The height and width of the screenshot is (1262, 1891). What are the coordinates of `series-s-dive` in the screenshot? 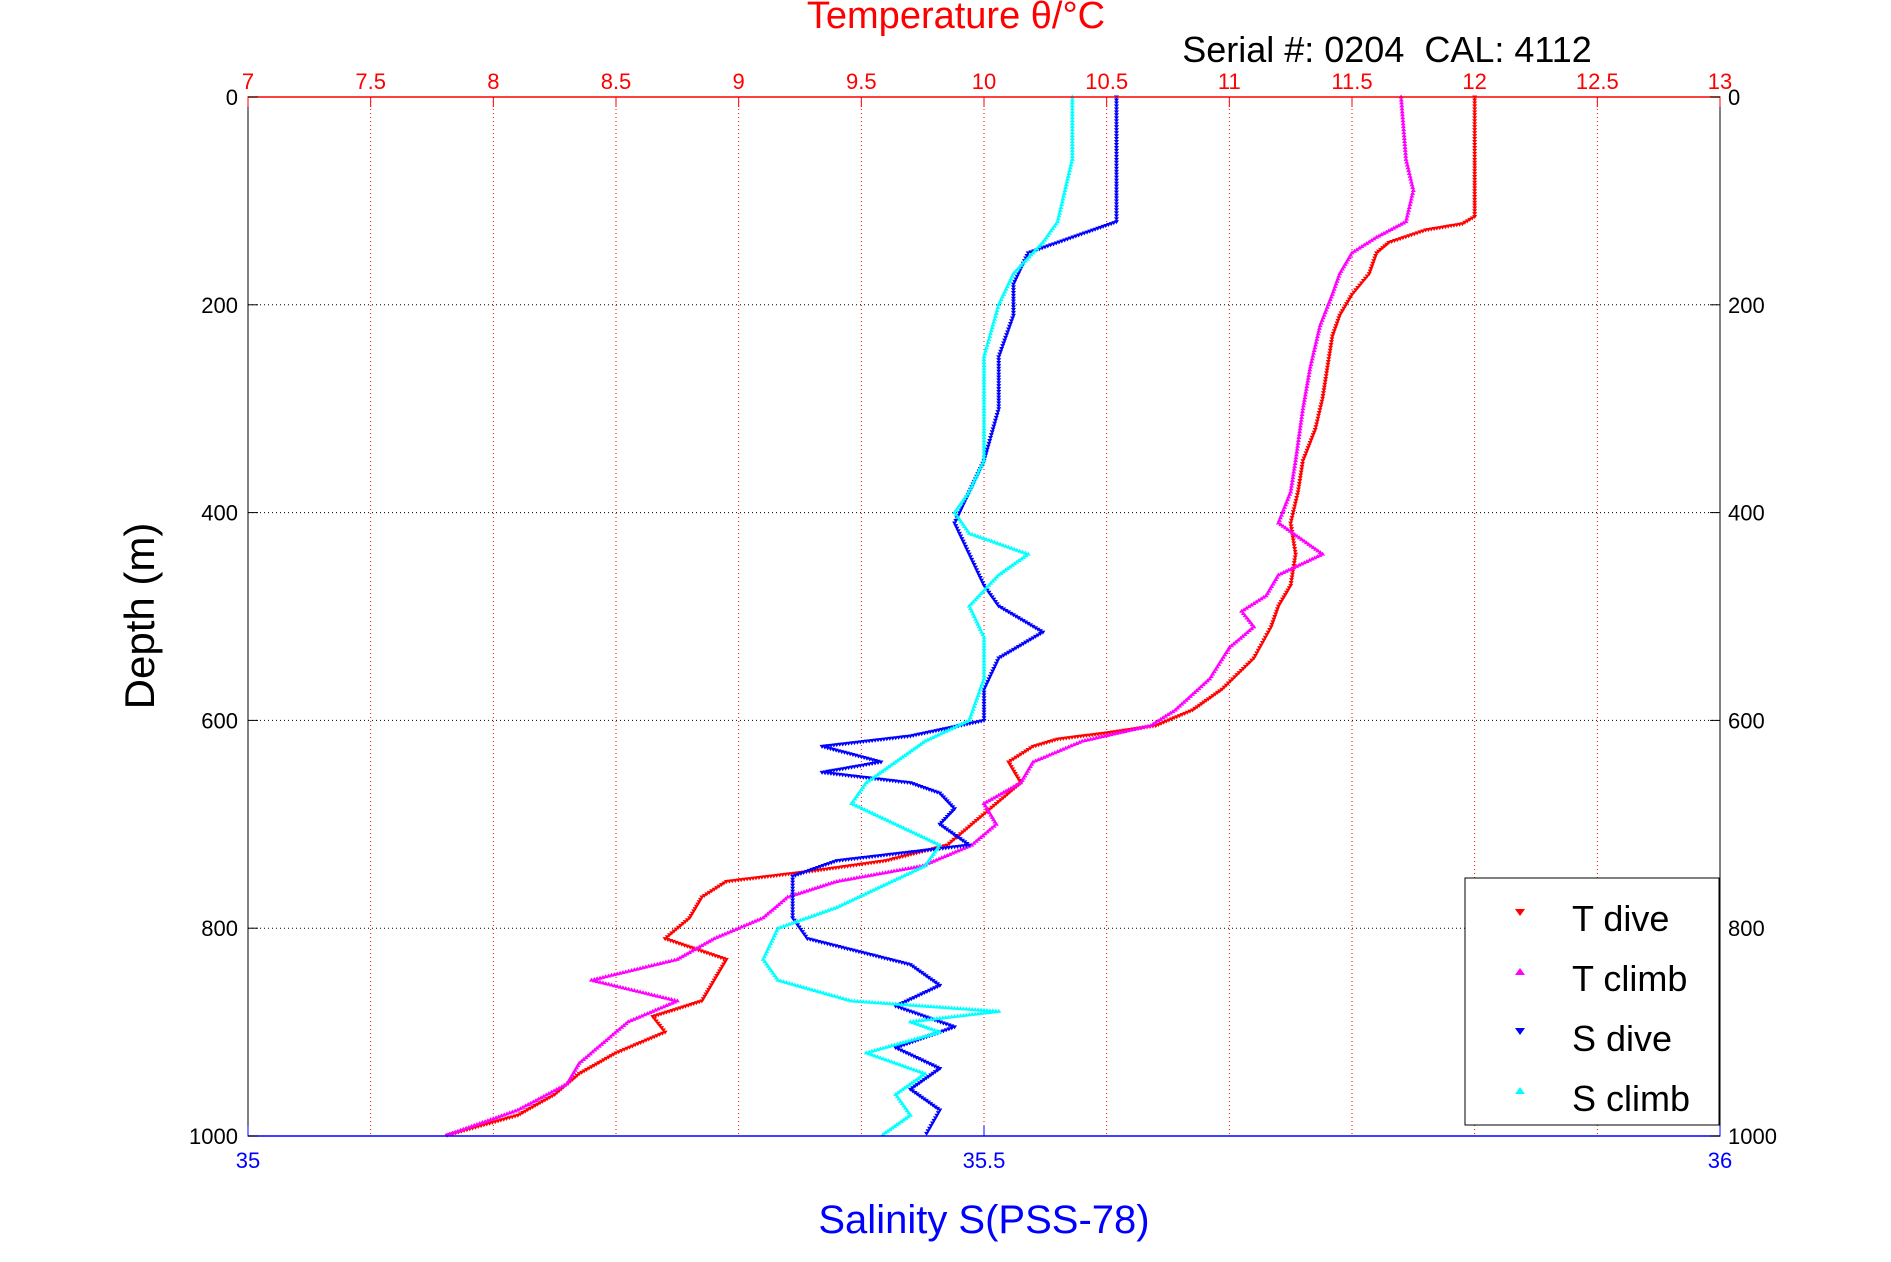 It's located at (954, 615).